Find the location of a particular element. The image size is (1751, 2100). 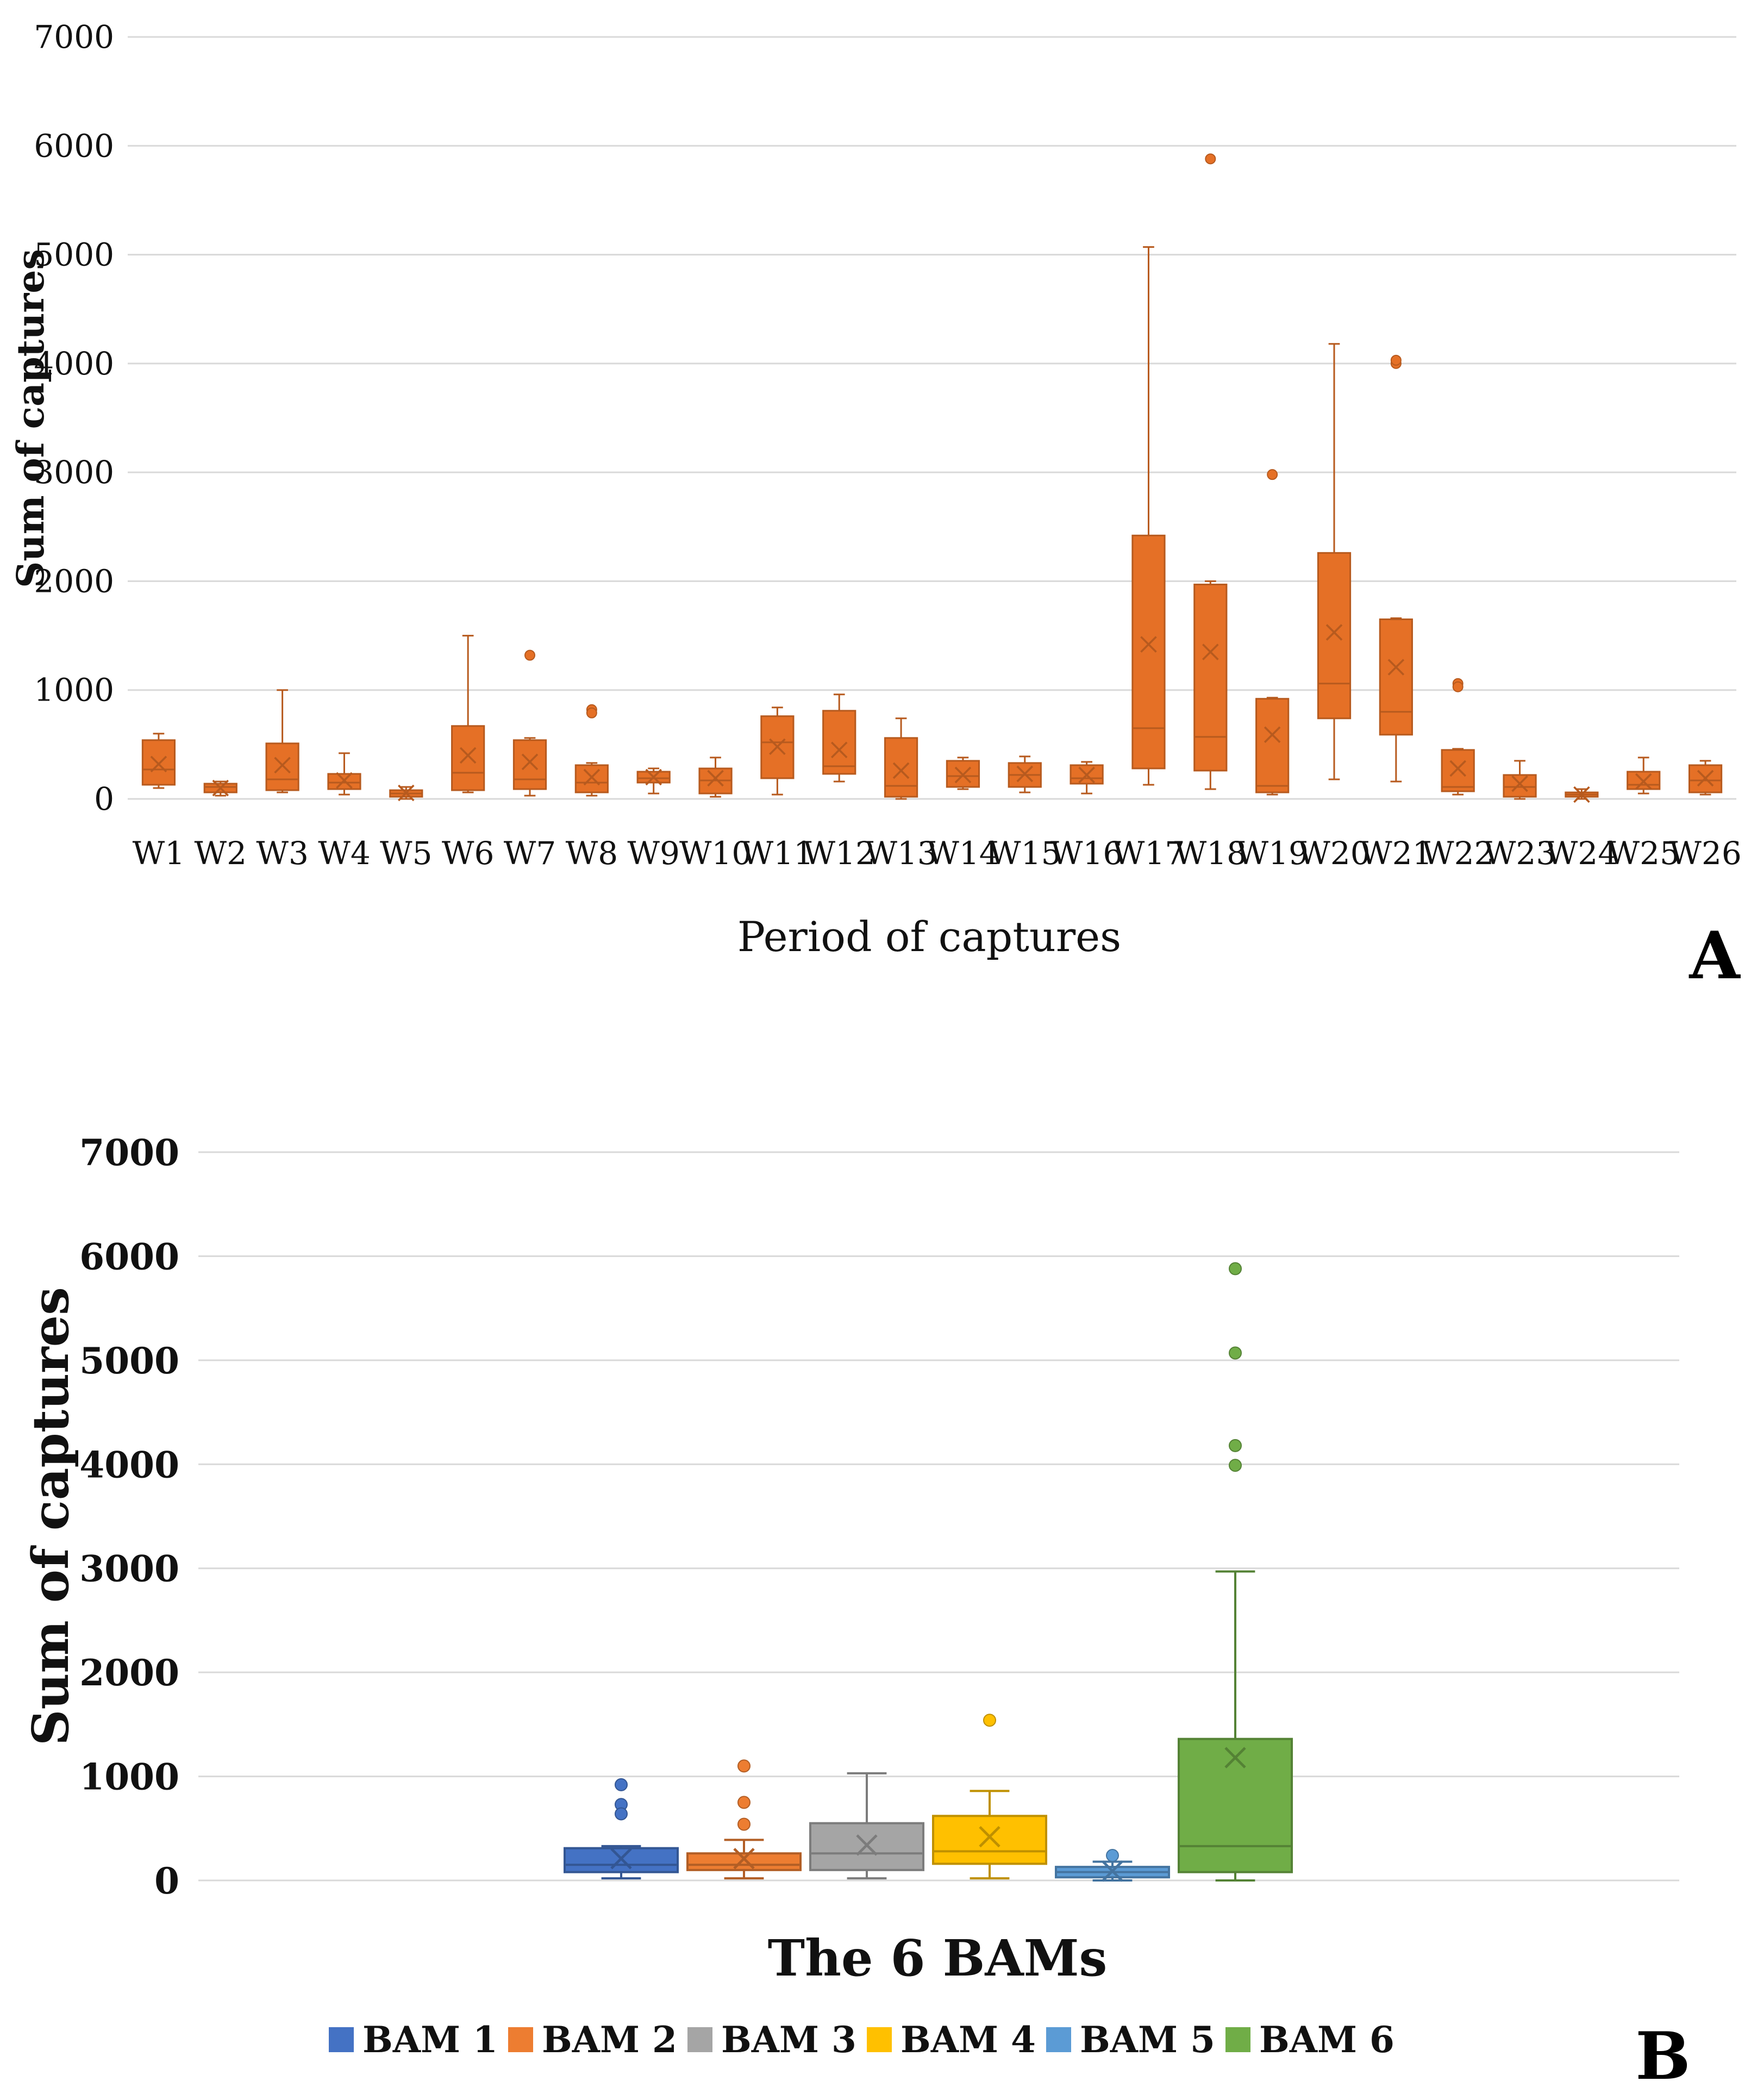

chart-a-y-tick-label: 6000 is located at coordinates (74, 145).